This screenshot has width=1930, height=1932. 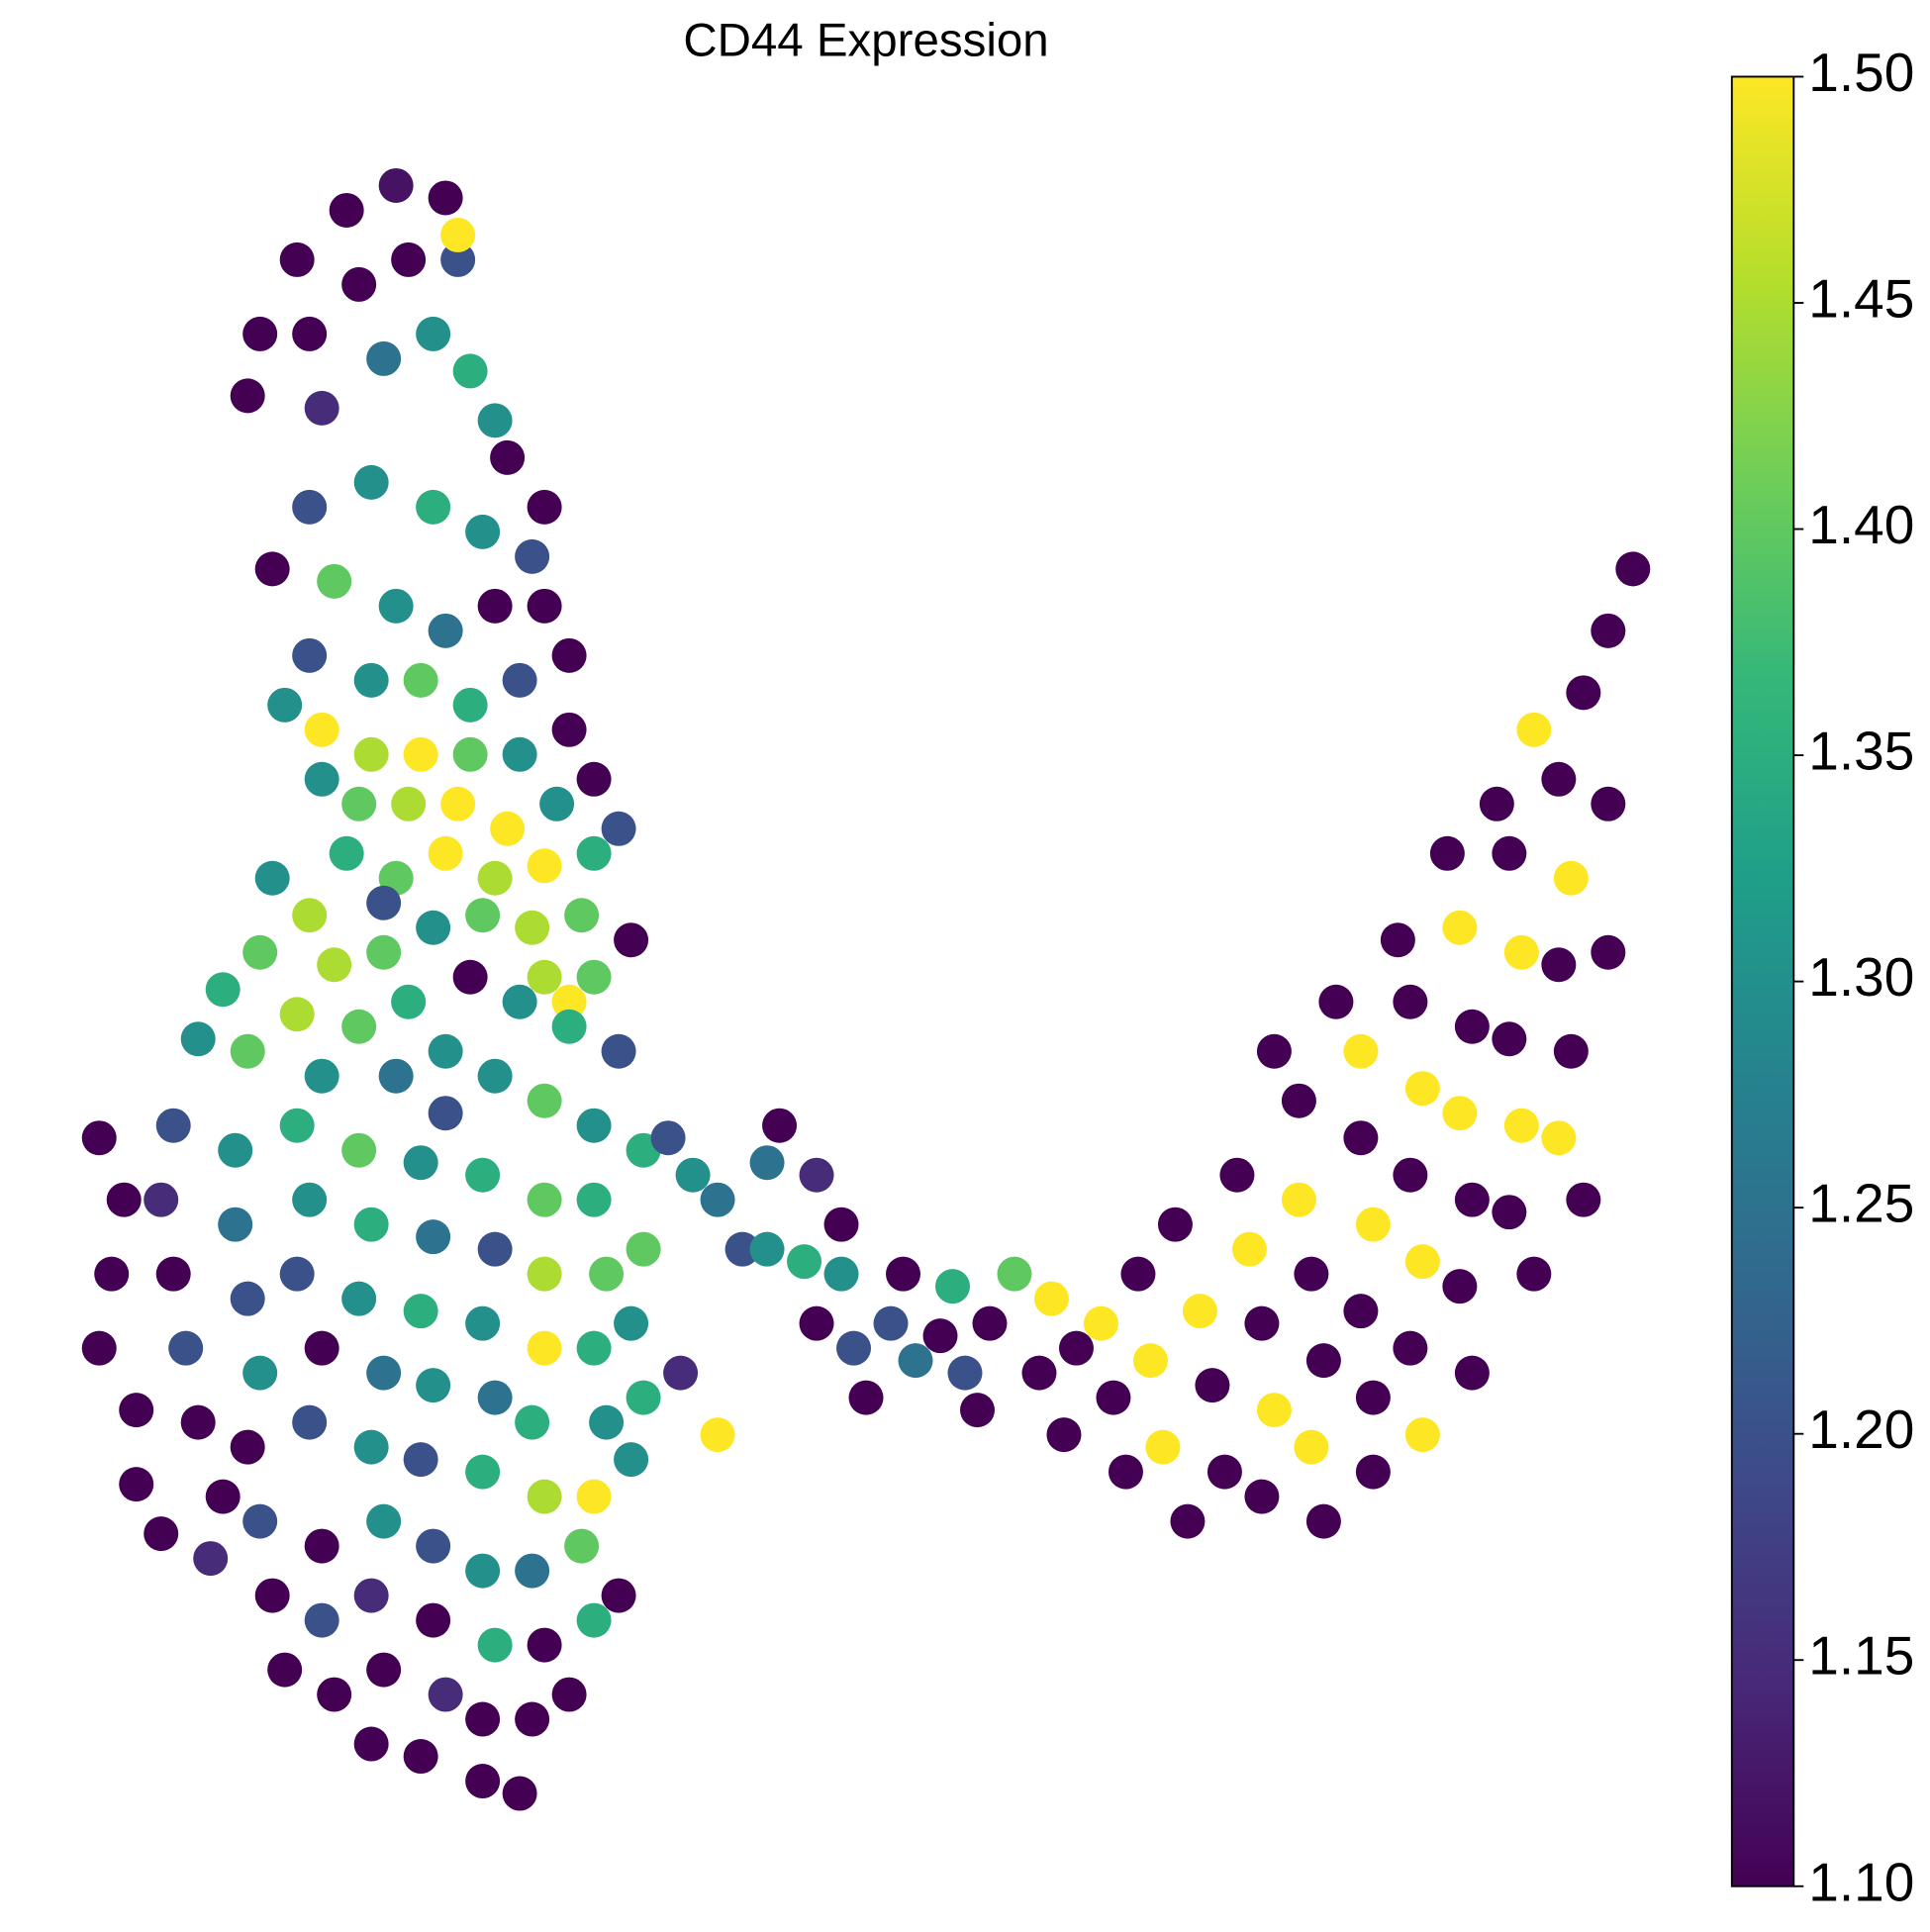 What do you see at coordinates (1861, 1656) in the screenshot?
I see `colorbar-tick-label: 1.15` at bounding box center [1861, 1656].